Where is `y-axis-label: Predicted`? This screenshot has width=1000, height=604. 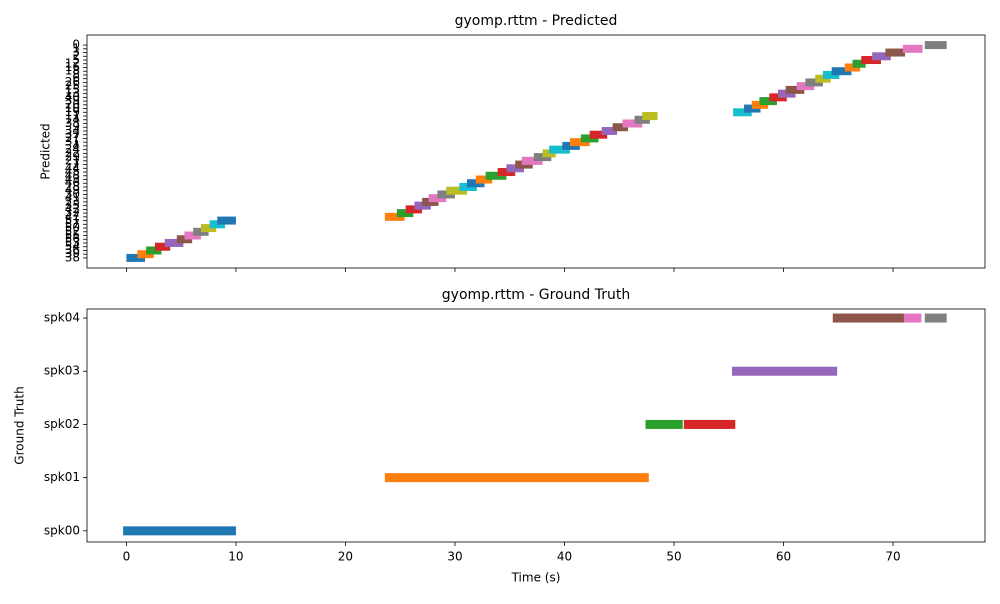 y-axis-label: Predicted is located at coordinates (46, 151).